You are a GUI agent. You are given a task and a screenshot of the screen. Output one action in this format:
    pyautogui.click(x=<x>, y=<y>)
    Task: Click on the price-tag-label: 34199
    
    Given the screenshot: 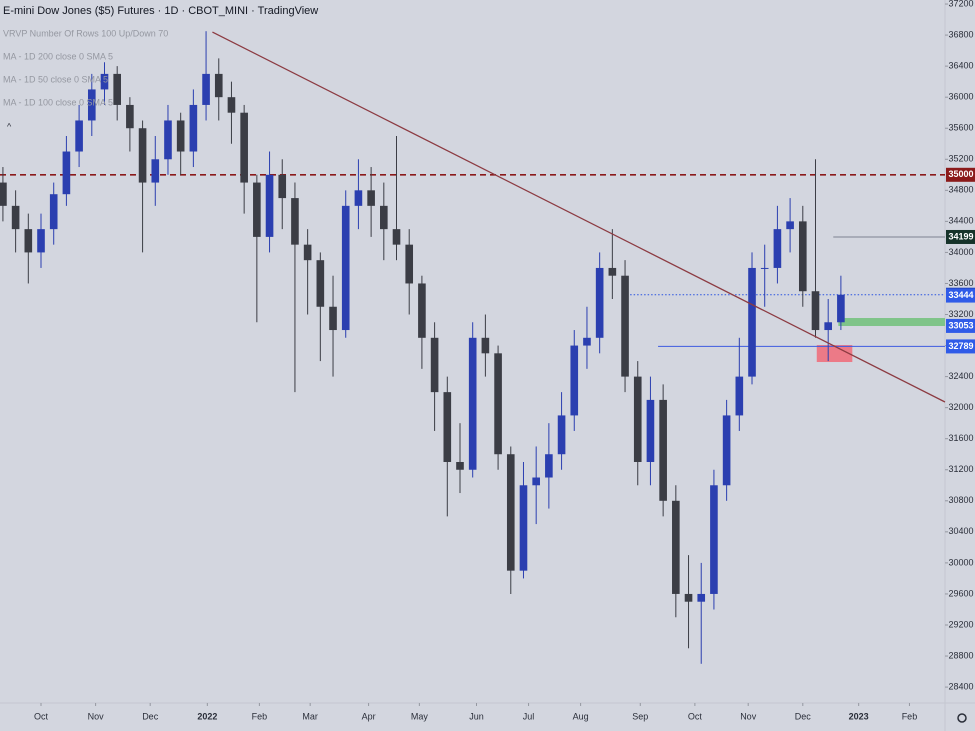 What is the action you would take?
    pyautogui.click(x=960, y=236)
    